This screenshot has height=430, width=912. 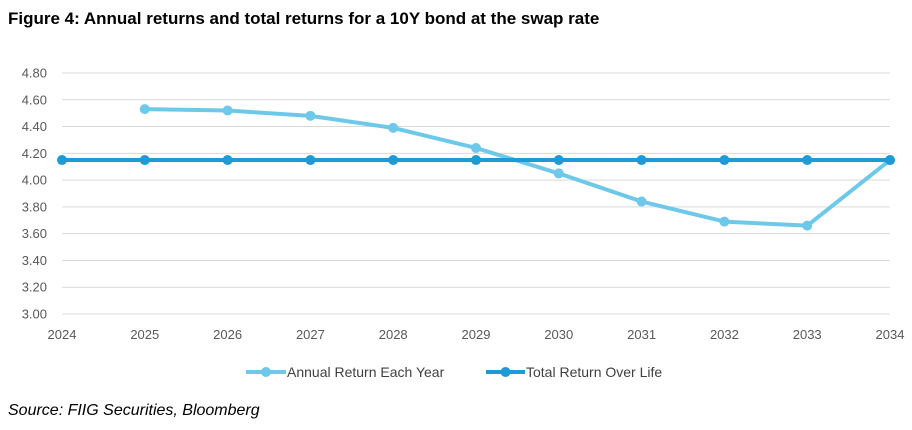 What do you see at coordinates (594, 372) in the screenshot?
I see `legend-label: Total Return Over Life` at bounding box center [594, 372].